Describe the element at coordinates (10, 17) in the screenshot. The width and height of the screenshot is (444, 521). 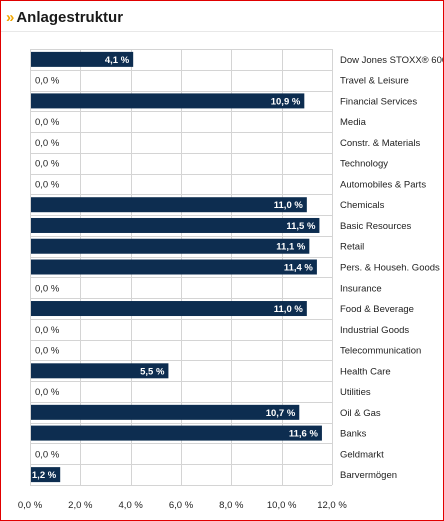
I see `header-chevron-icon: »` at that location.